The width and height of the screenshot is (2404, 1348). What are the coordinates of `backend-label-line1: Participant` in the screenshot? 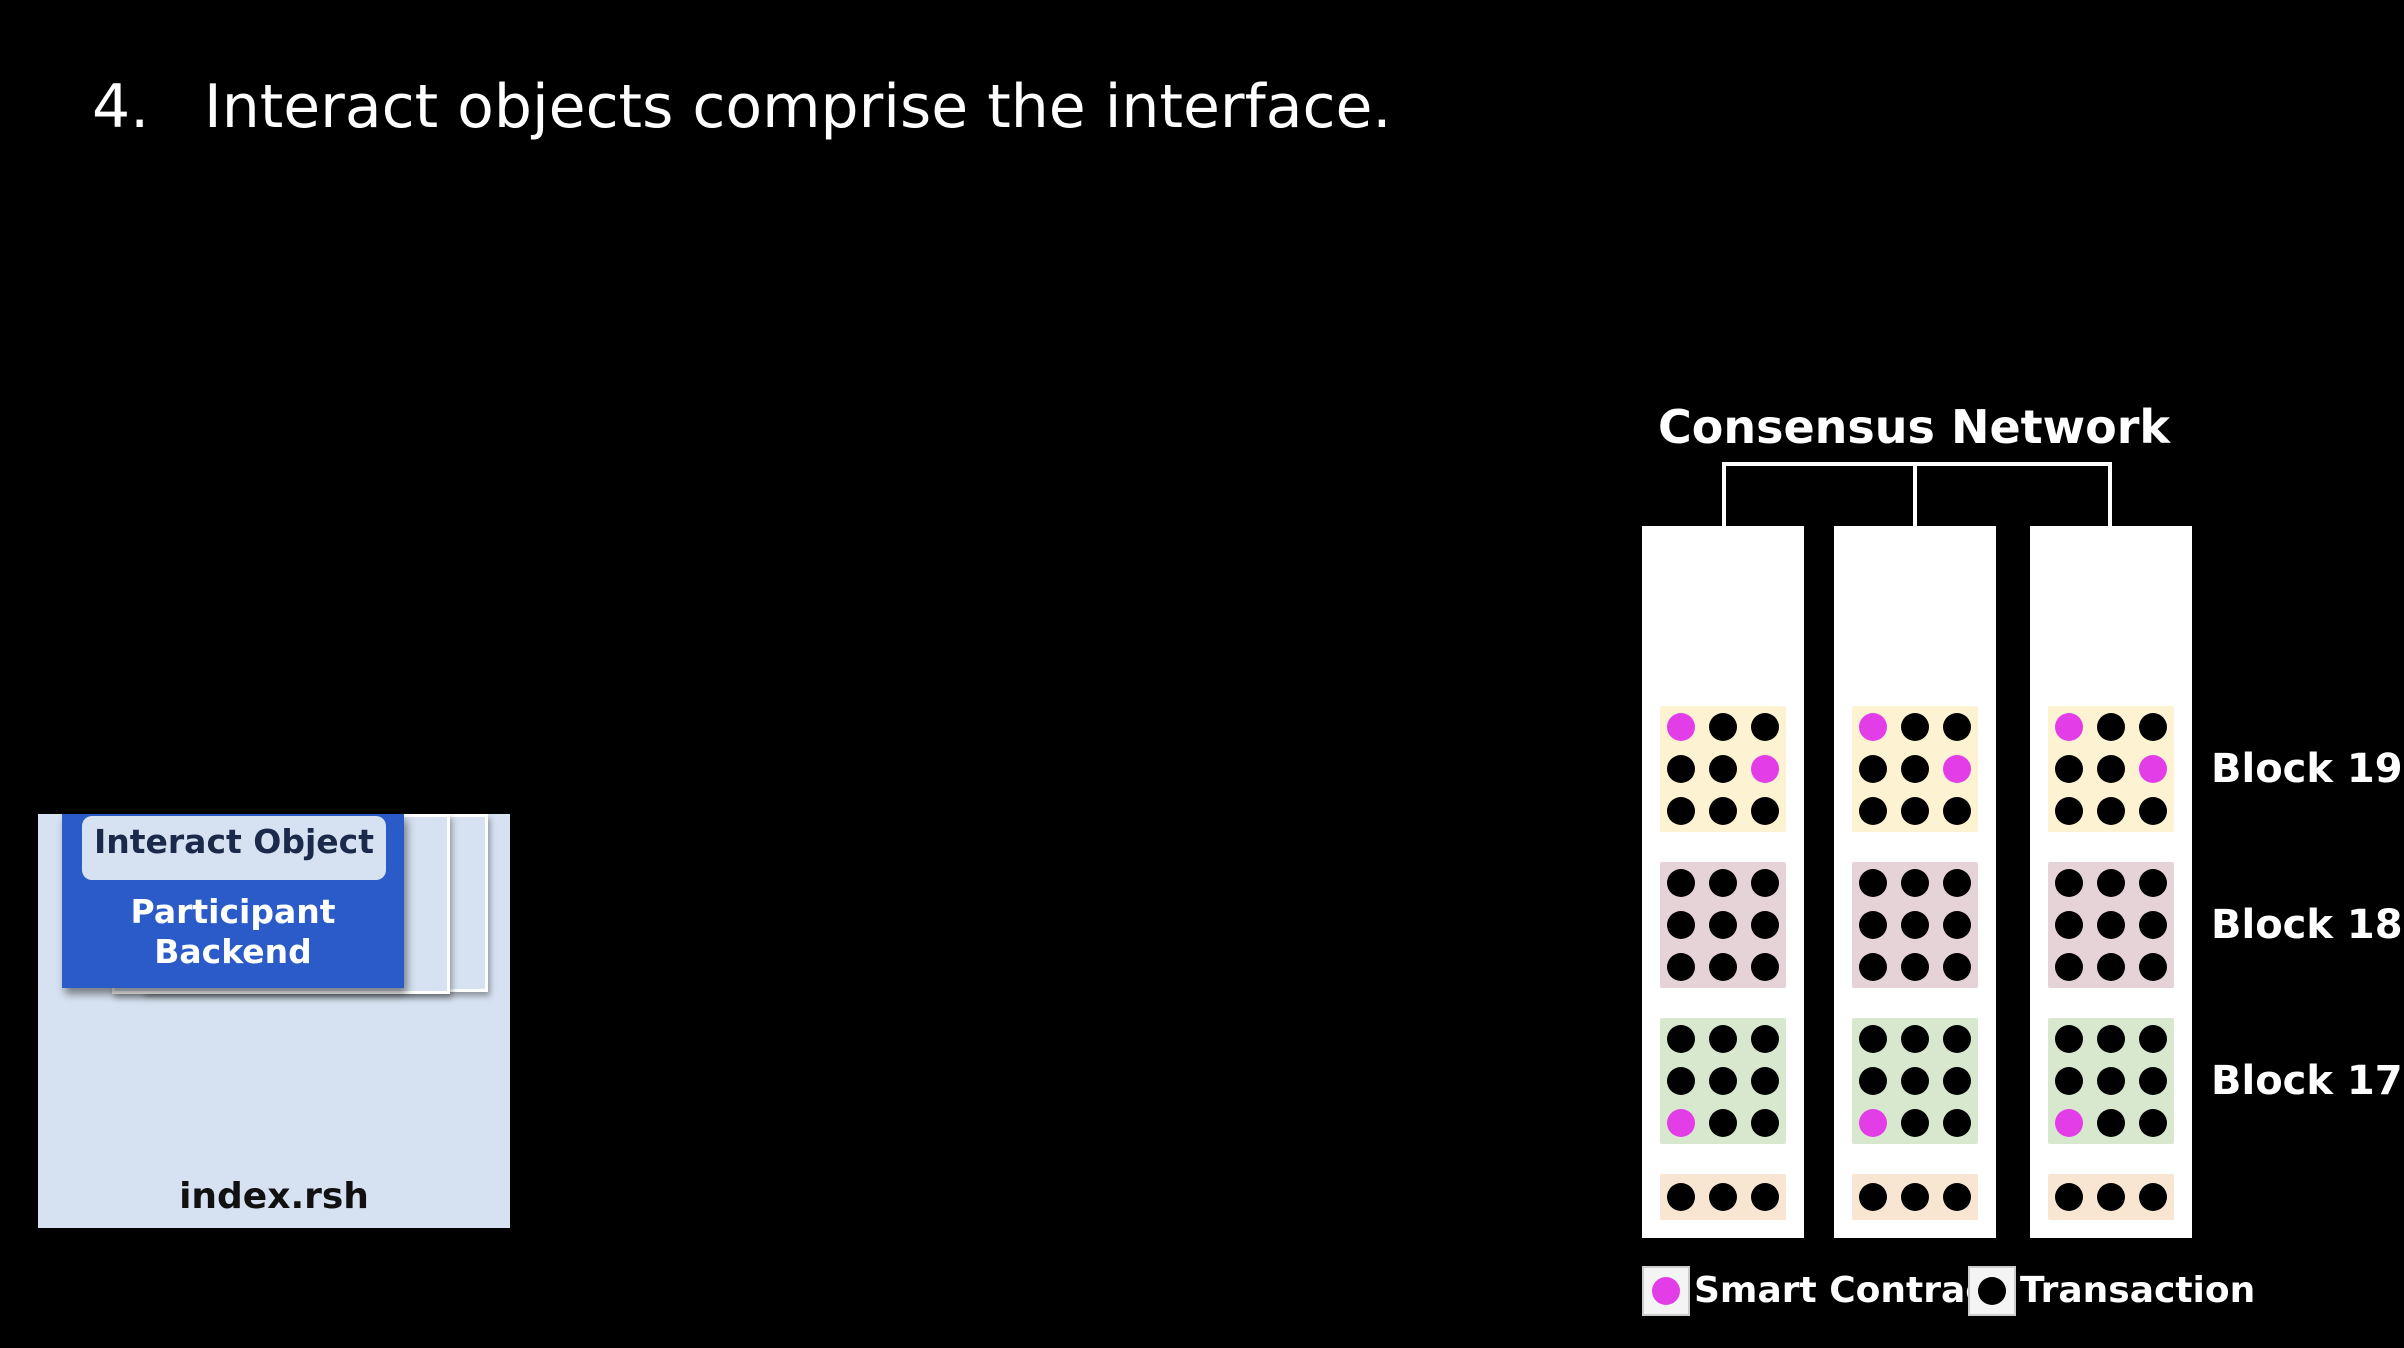 It's located at (233, 911).